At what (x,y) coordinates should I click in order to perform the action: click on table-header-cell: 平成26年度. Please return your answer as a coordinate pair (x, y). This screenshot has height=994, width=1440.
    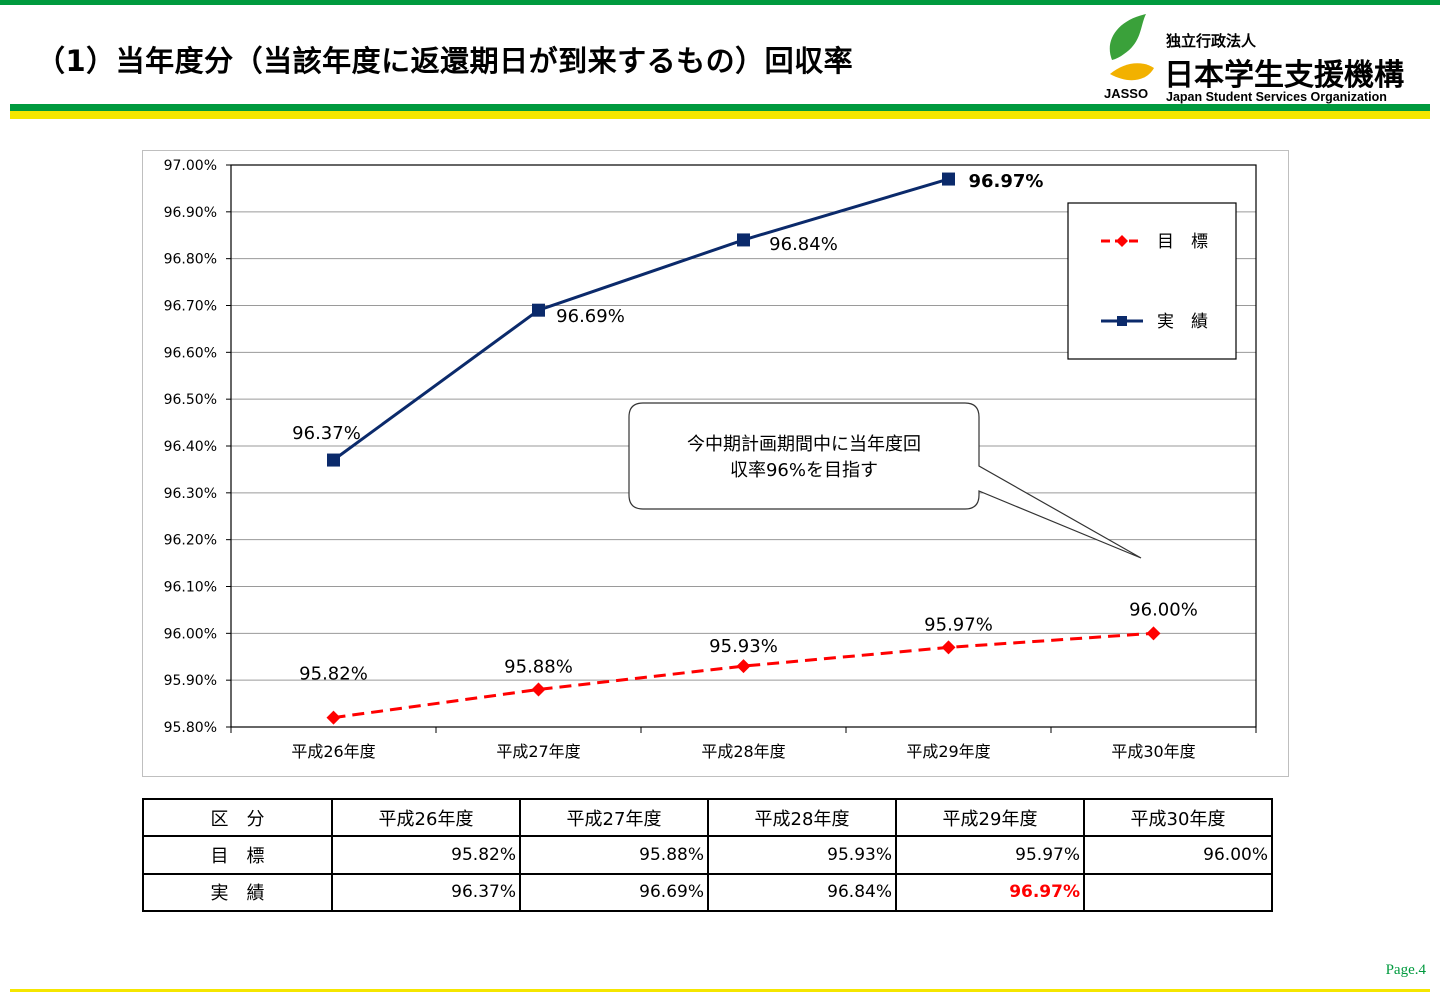
    Looking at the image, I should click on (426, 817).